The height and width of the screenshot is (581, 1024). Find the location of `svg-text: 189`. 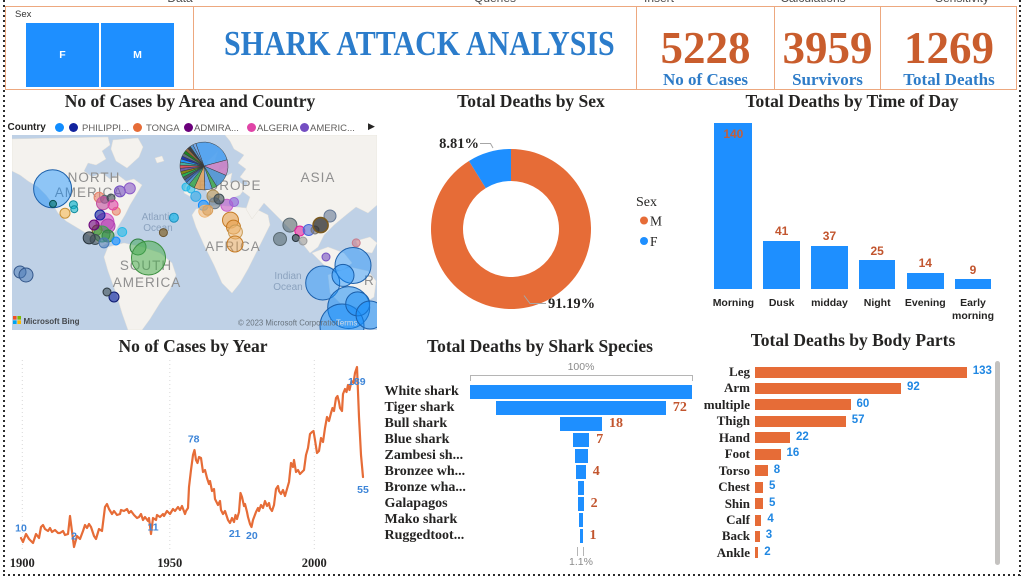

svg-text: 189 is located at coordinates (357, 382).